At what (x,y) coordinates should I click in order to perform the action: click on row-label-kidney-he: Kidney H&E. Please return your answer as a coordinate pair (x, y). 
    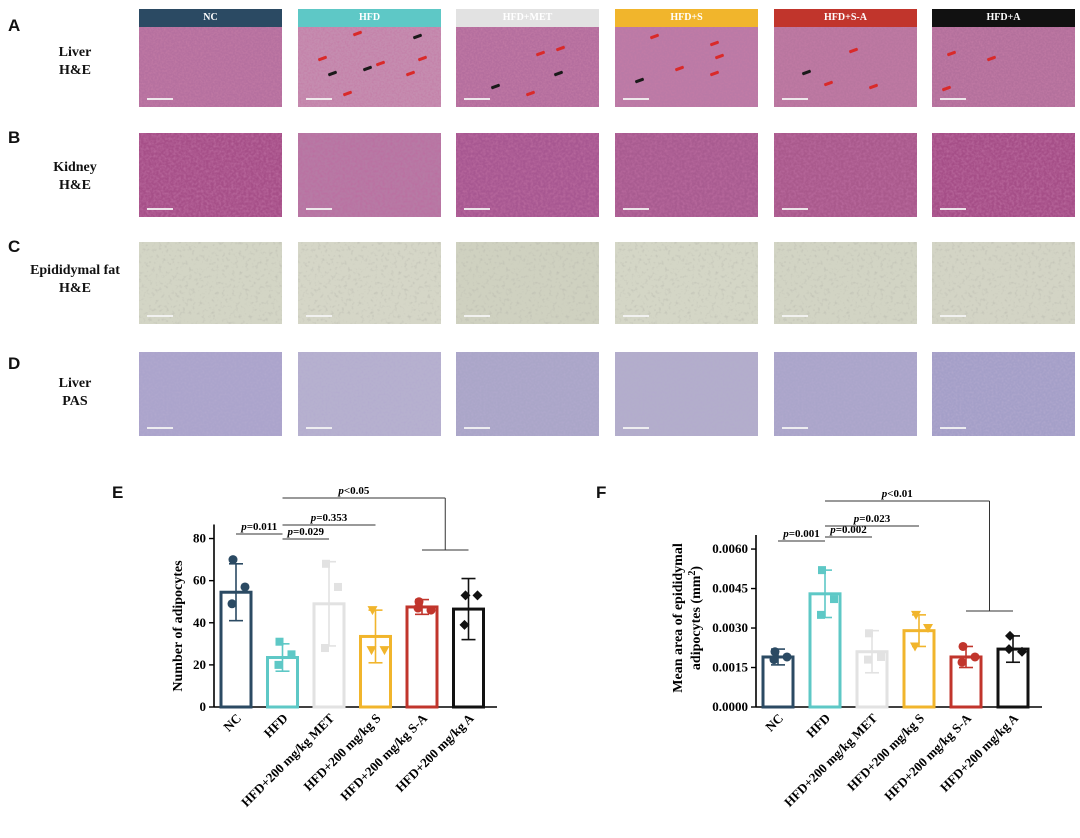
    Looking at the image, I should click on (75, 177).